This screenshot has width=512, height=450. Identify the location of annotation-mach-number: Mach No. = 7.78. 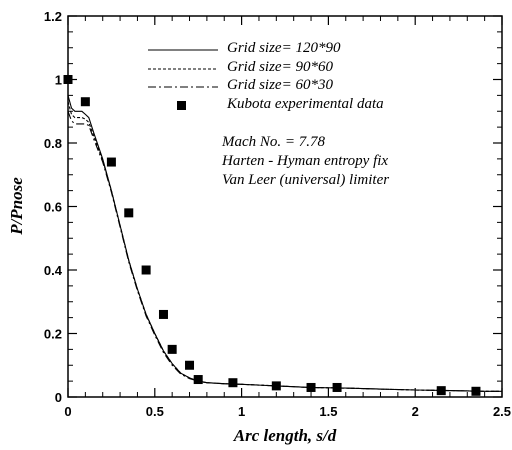
(273, 142).